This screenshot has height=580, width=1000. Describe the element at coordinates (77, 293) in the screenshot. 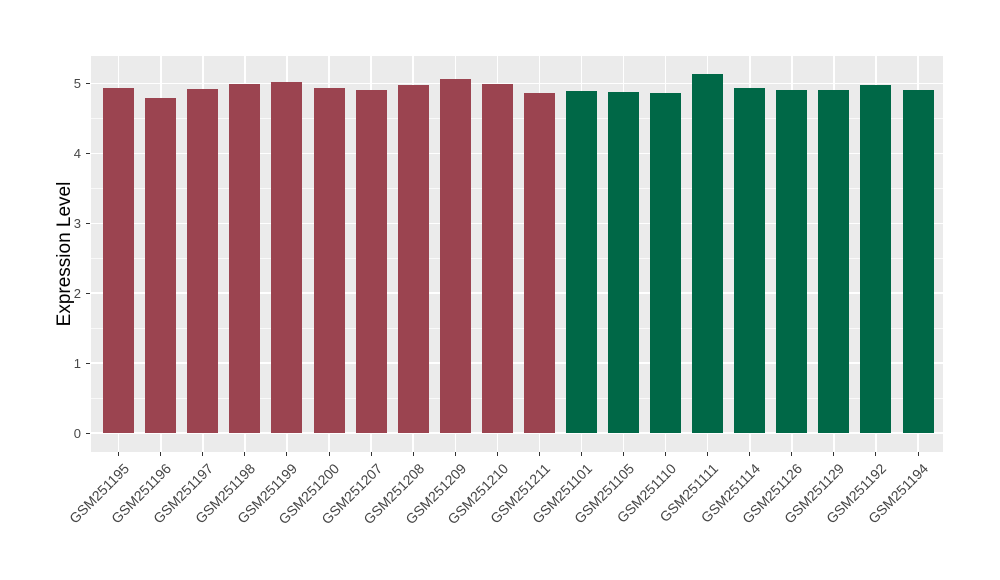

I see `y-axis-tick-label: 2` at that location.